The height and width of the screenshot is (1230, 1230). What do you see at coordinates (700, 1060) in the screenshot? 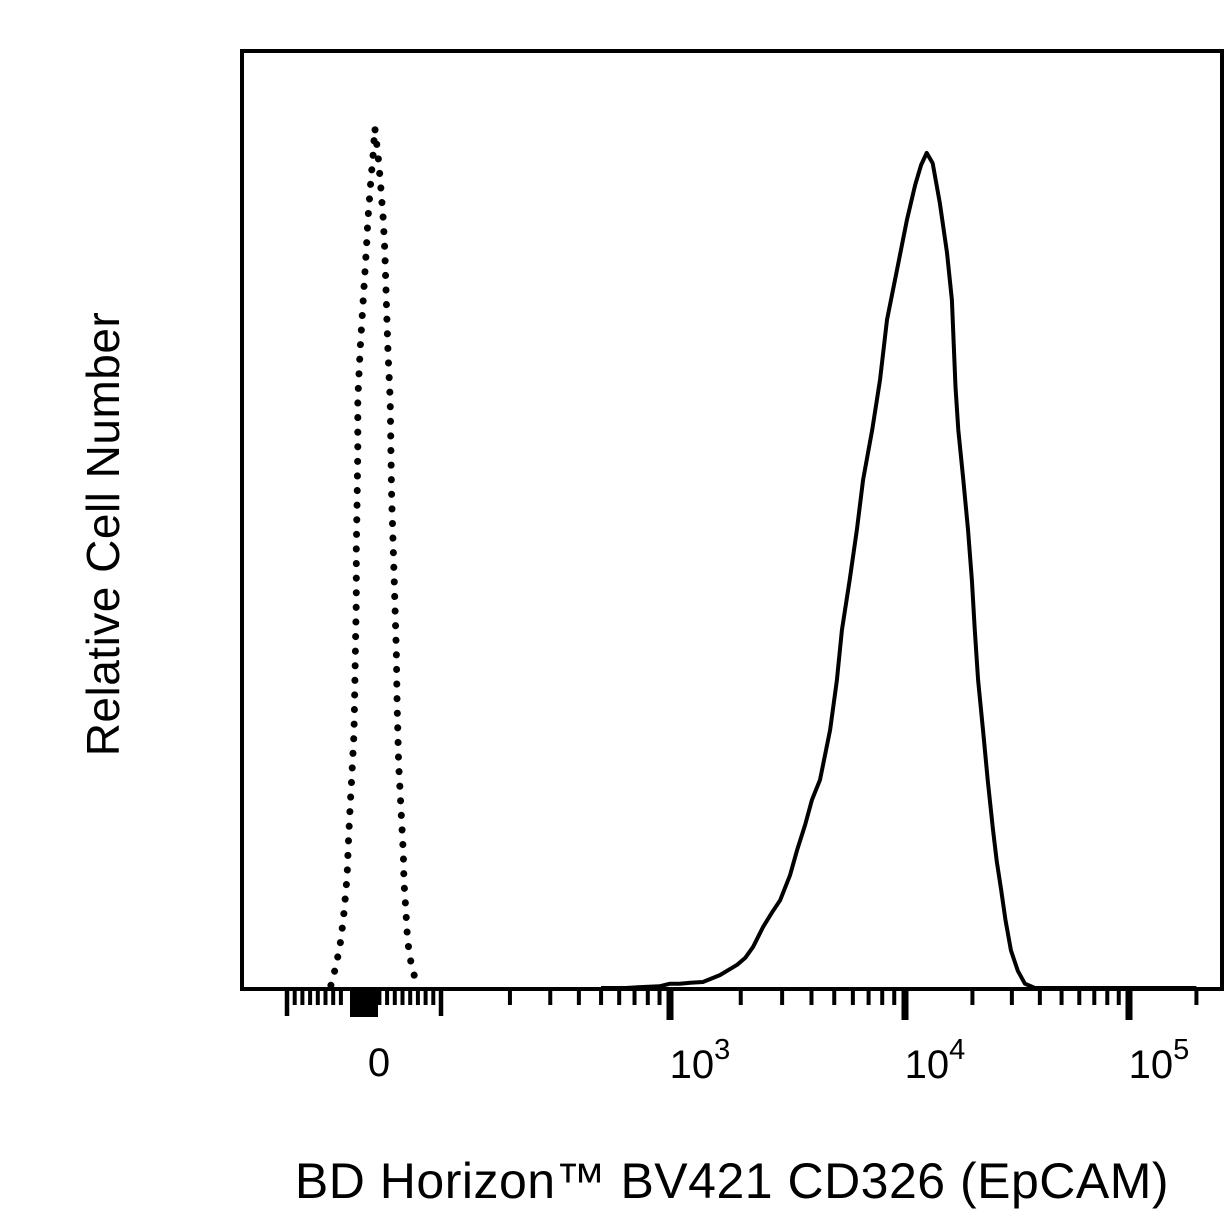
I see `x-axis-tick-label: 10³` at bounding box center [700, 1060].